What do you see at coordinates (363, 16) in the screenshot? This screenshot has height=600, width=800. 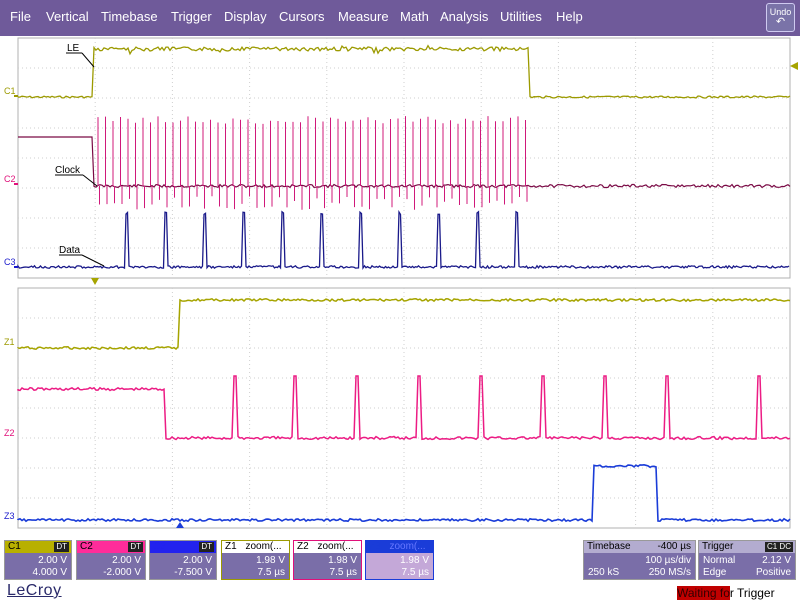 I see `menu-measure: Measure` at bounding box center [363, 16].